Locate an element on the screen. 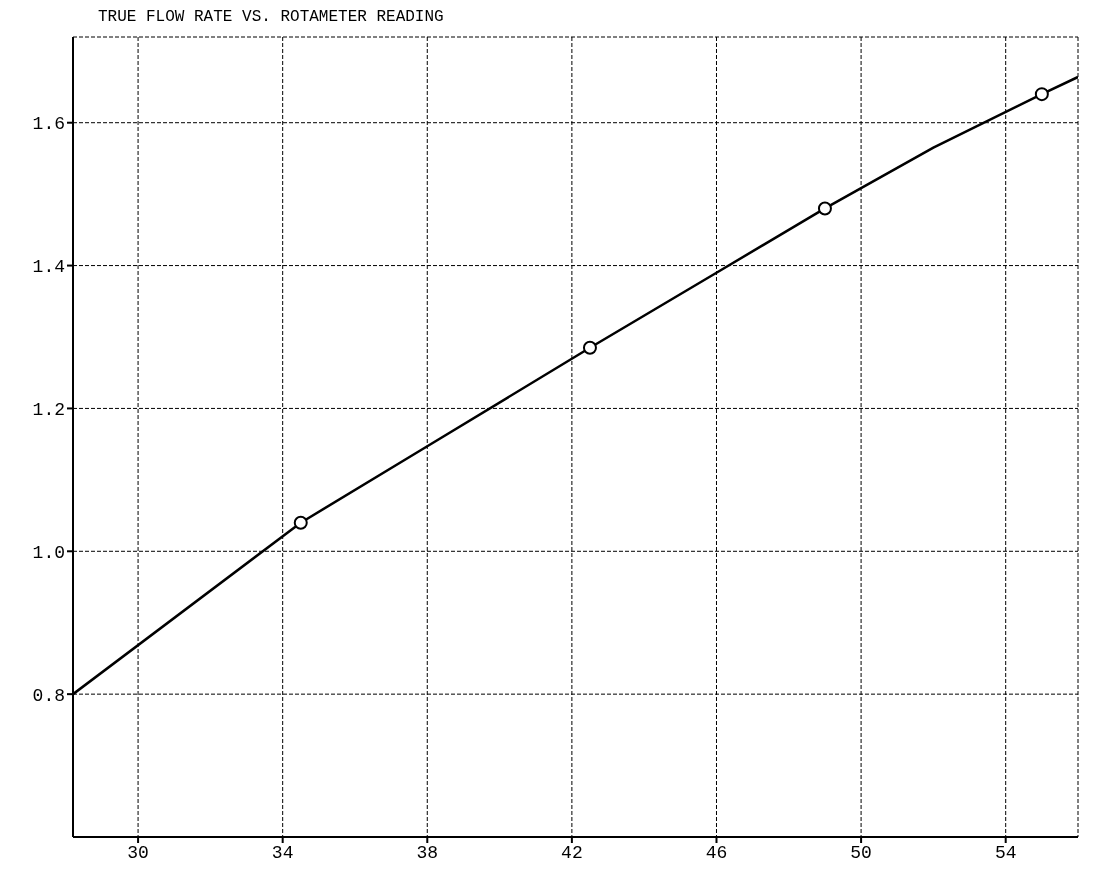 This screenshot has width=1106, height=894. chart-title: TRUE FLOW RATE VS. ROTAMETER READING is located at coordinates (271, 18).